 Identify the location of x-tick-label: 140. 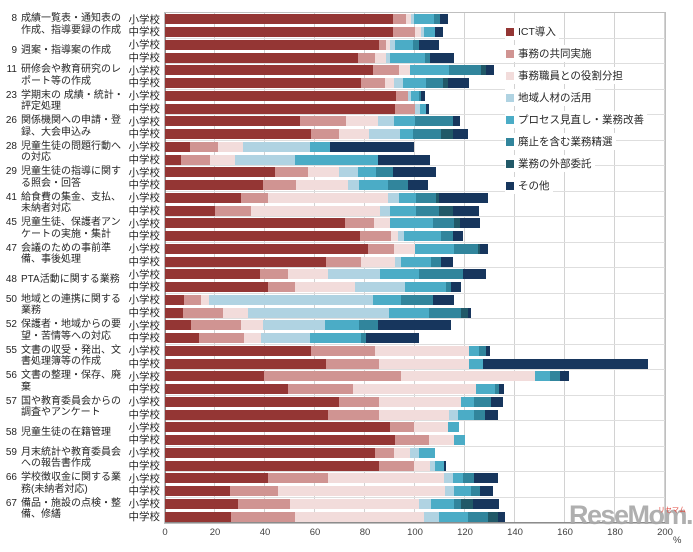
(515, 532).